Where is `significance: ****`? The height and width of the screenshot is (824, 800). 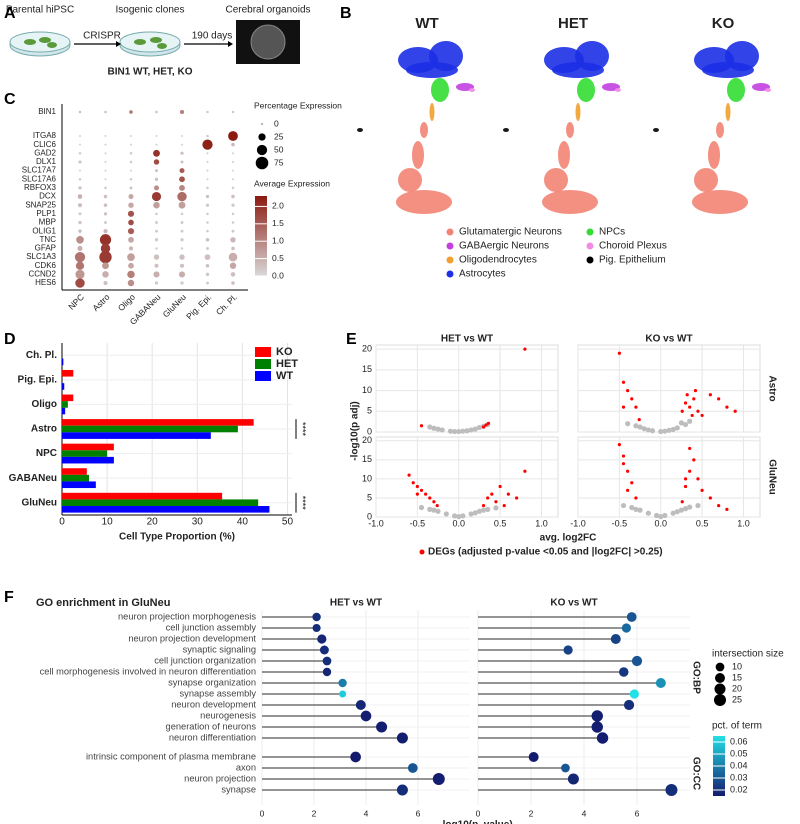 significance: **** is located at coordinates (303, 503).